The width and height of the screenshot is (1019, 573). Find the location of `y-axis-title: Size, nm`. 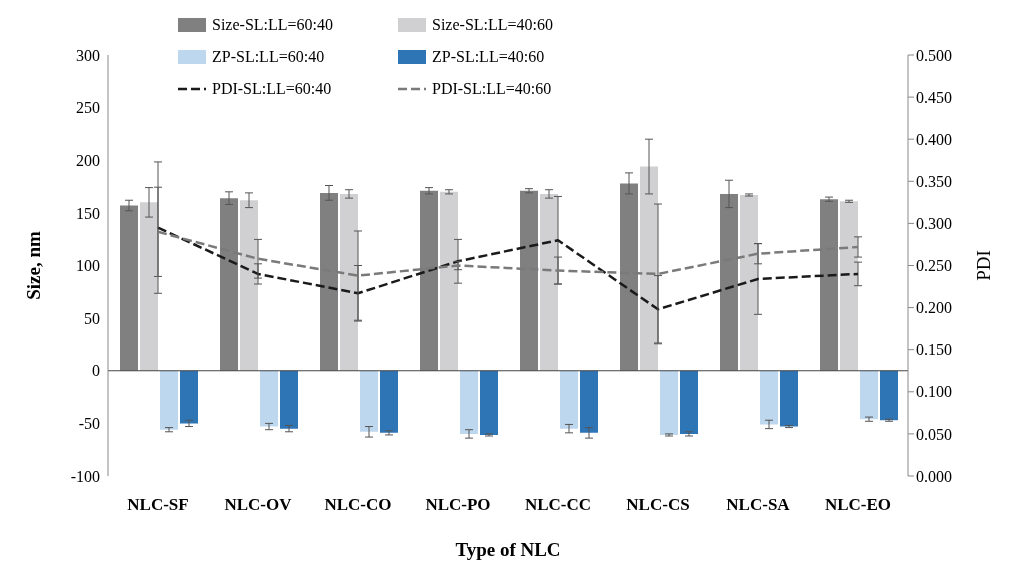

y-axis-title: Size, nm is located at coordinates (33, 265).